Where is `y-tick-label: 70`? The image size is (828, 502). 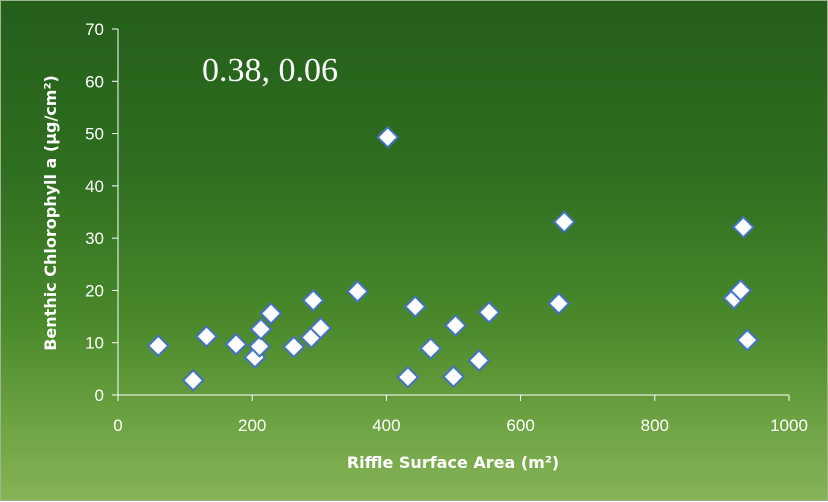 y-tick-label: 70 is located at coordinates (94, 29).